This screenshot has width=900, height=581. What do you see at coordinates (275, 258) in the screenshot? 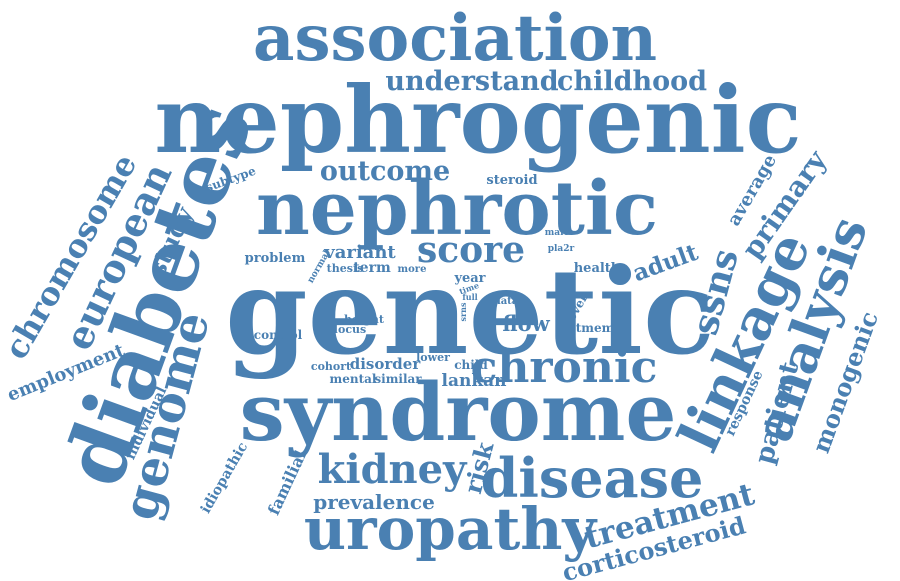
I see `word-problem: problem` at bounding box center [275, 258].